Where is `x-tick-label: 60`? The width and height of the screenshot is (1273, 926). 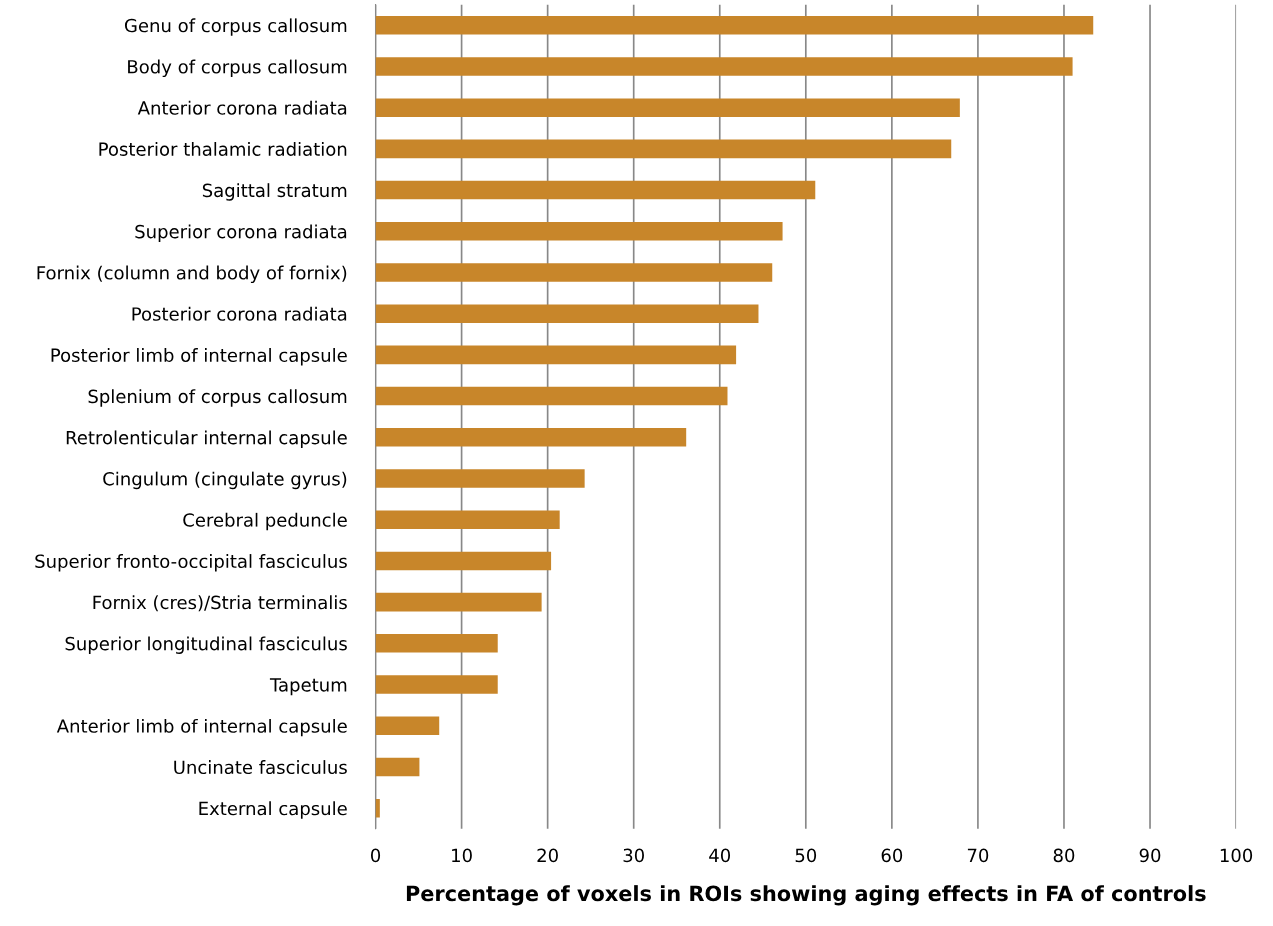
x-tick-label: 60 is located at coordinates (892, 855).